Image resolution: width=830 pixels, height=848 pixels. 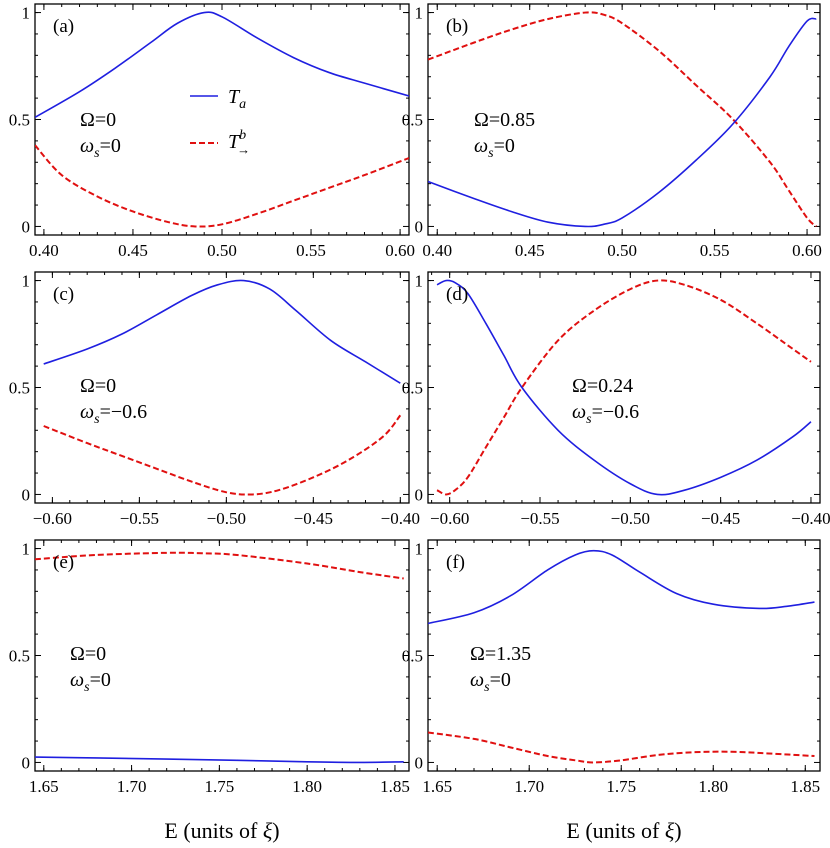 What do you see at coordinates (457, 294) in the screenshot?
I see `panel-label: (d)` at bounding box center [457, 294].